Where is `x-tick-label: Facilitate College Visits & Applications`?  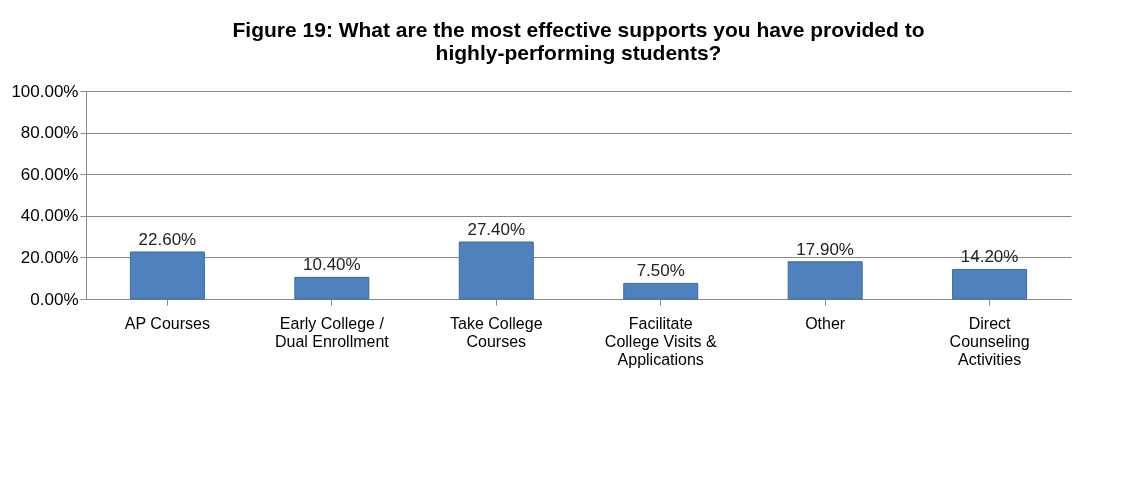 x-tick-label: Facilitate College Visits & Applications is located at coordinates (660, 341).